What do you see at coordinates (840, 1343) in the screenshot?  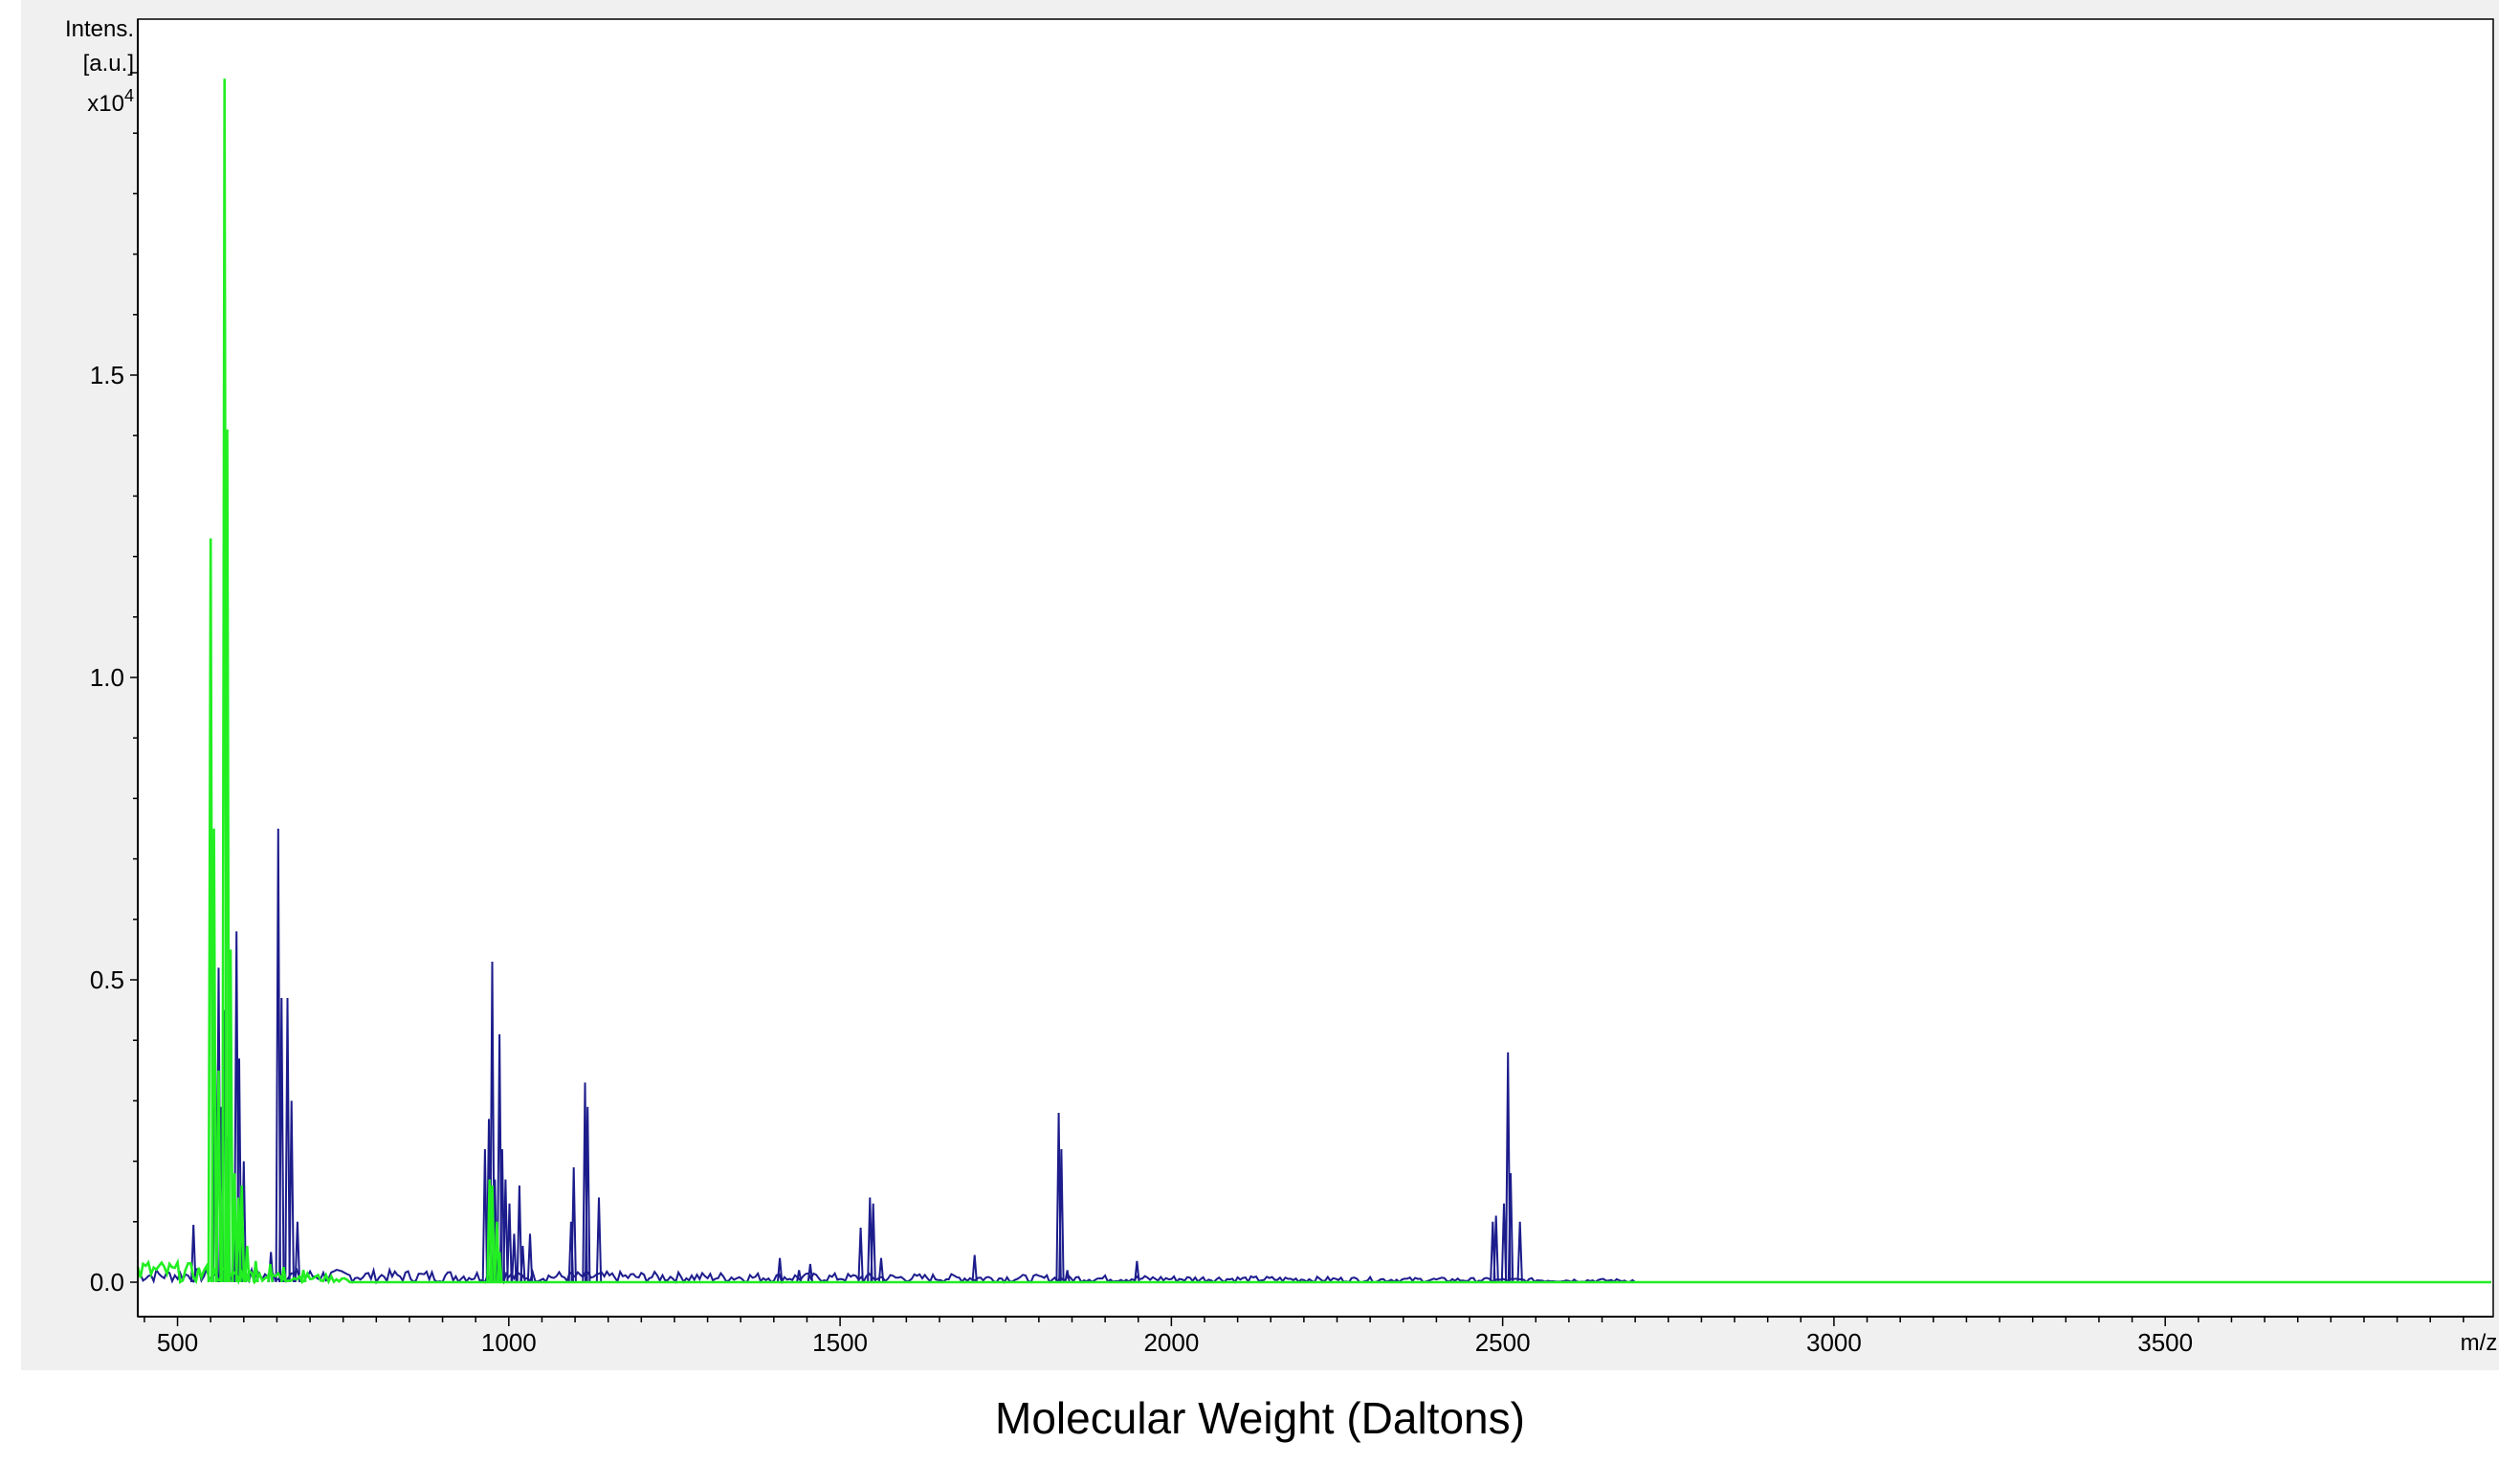 I see `x-tick-label: 1500` at bounding box center [840, 1343].